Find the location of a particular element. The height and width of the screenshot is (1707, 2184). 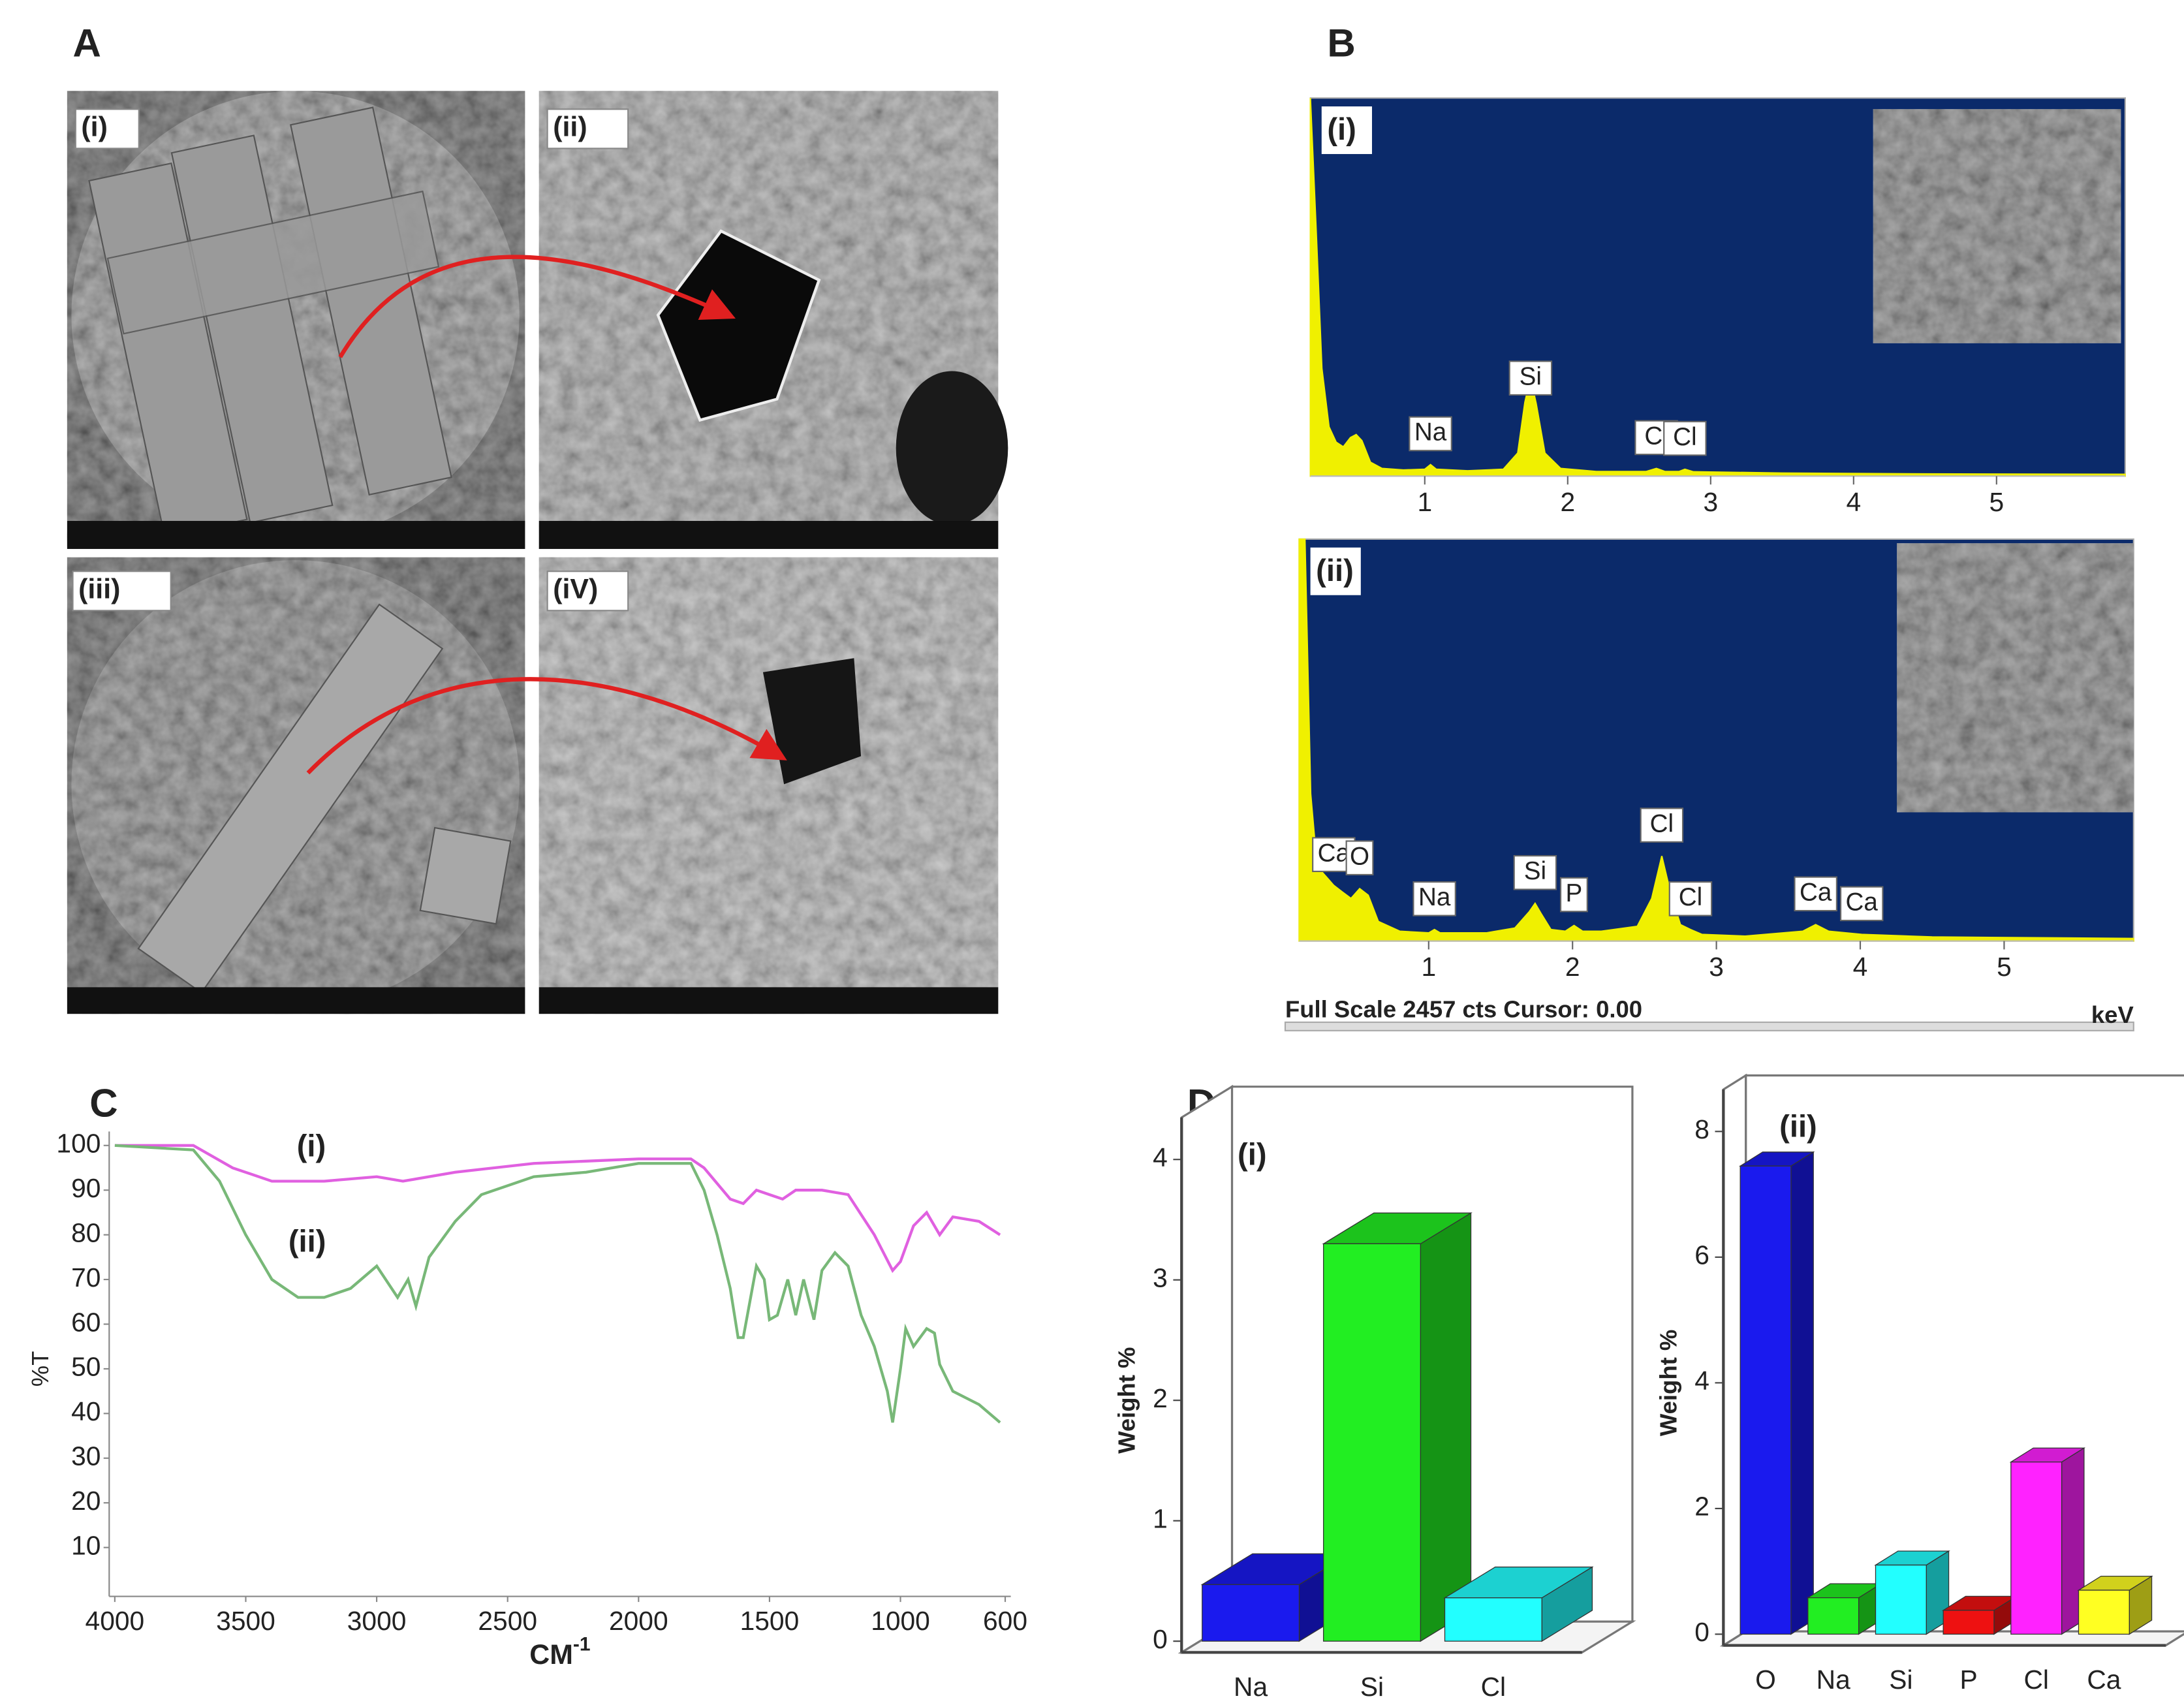

x-tick-label: 3000 is located at coordinates (377, 1621).